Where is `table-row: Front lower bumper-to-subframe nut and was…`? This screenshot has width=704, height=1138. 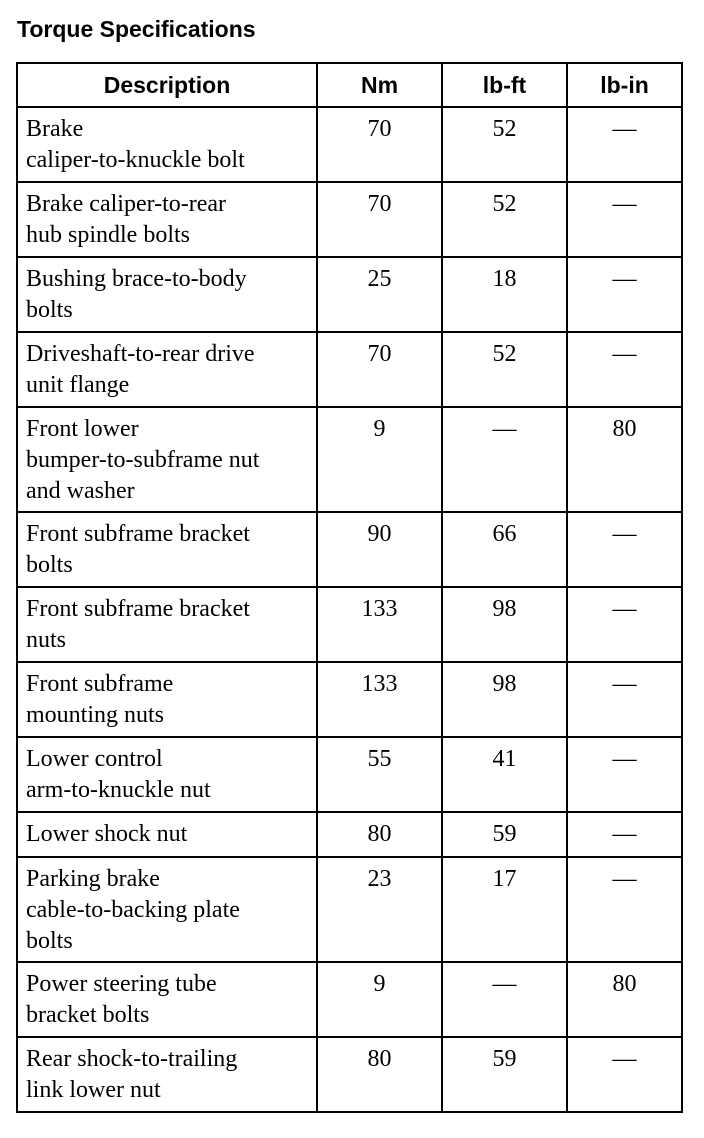
table-row: Front lower bumper-to-subframe nut and was… is located at coordinates (349, 459).